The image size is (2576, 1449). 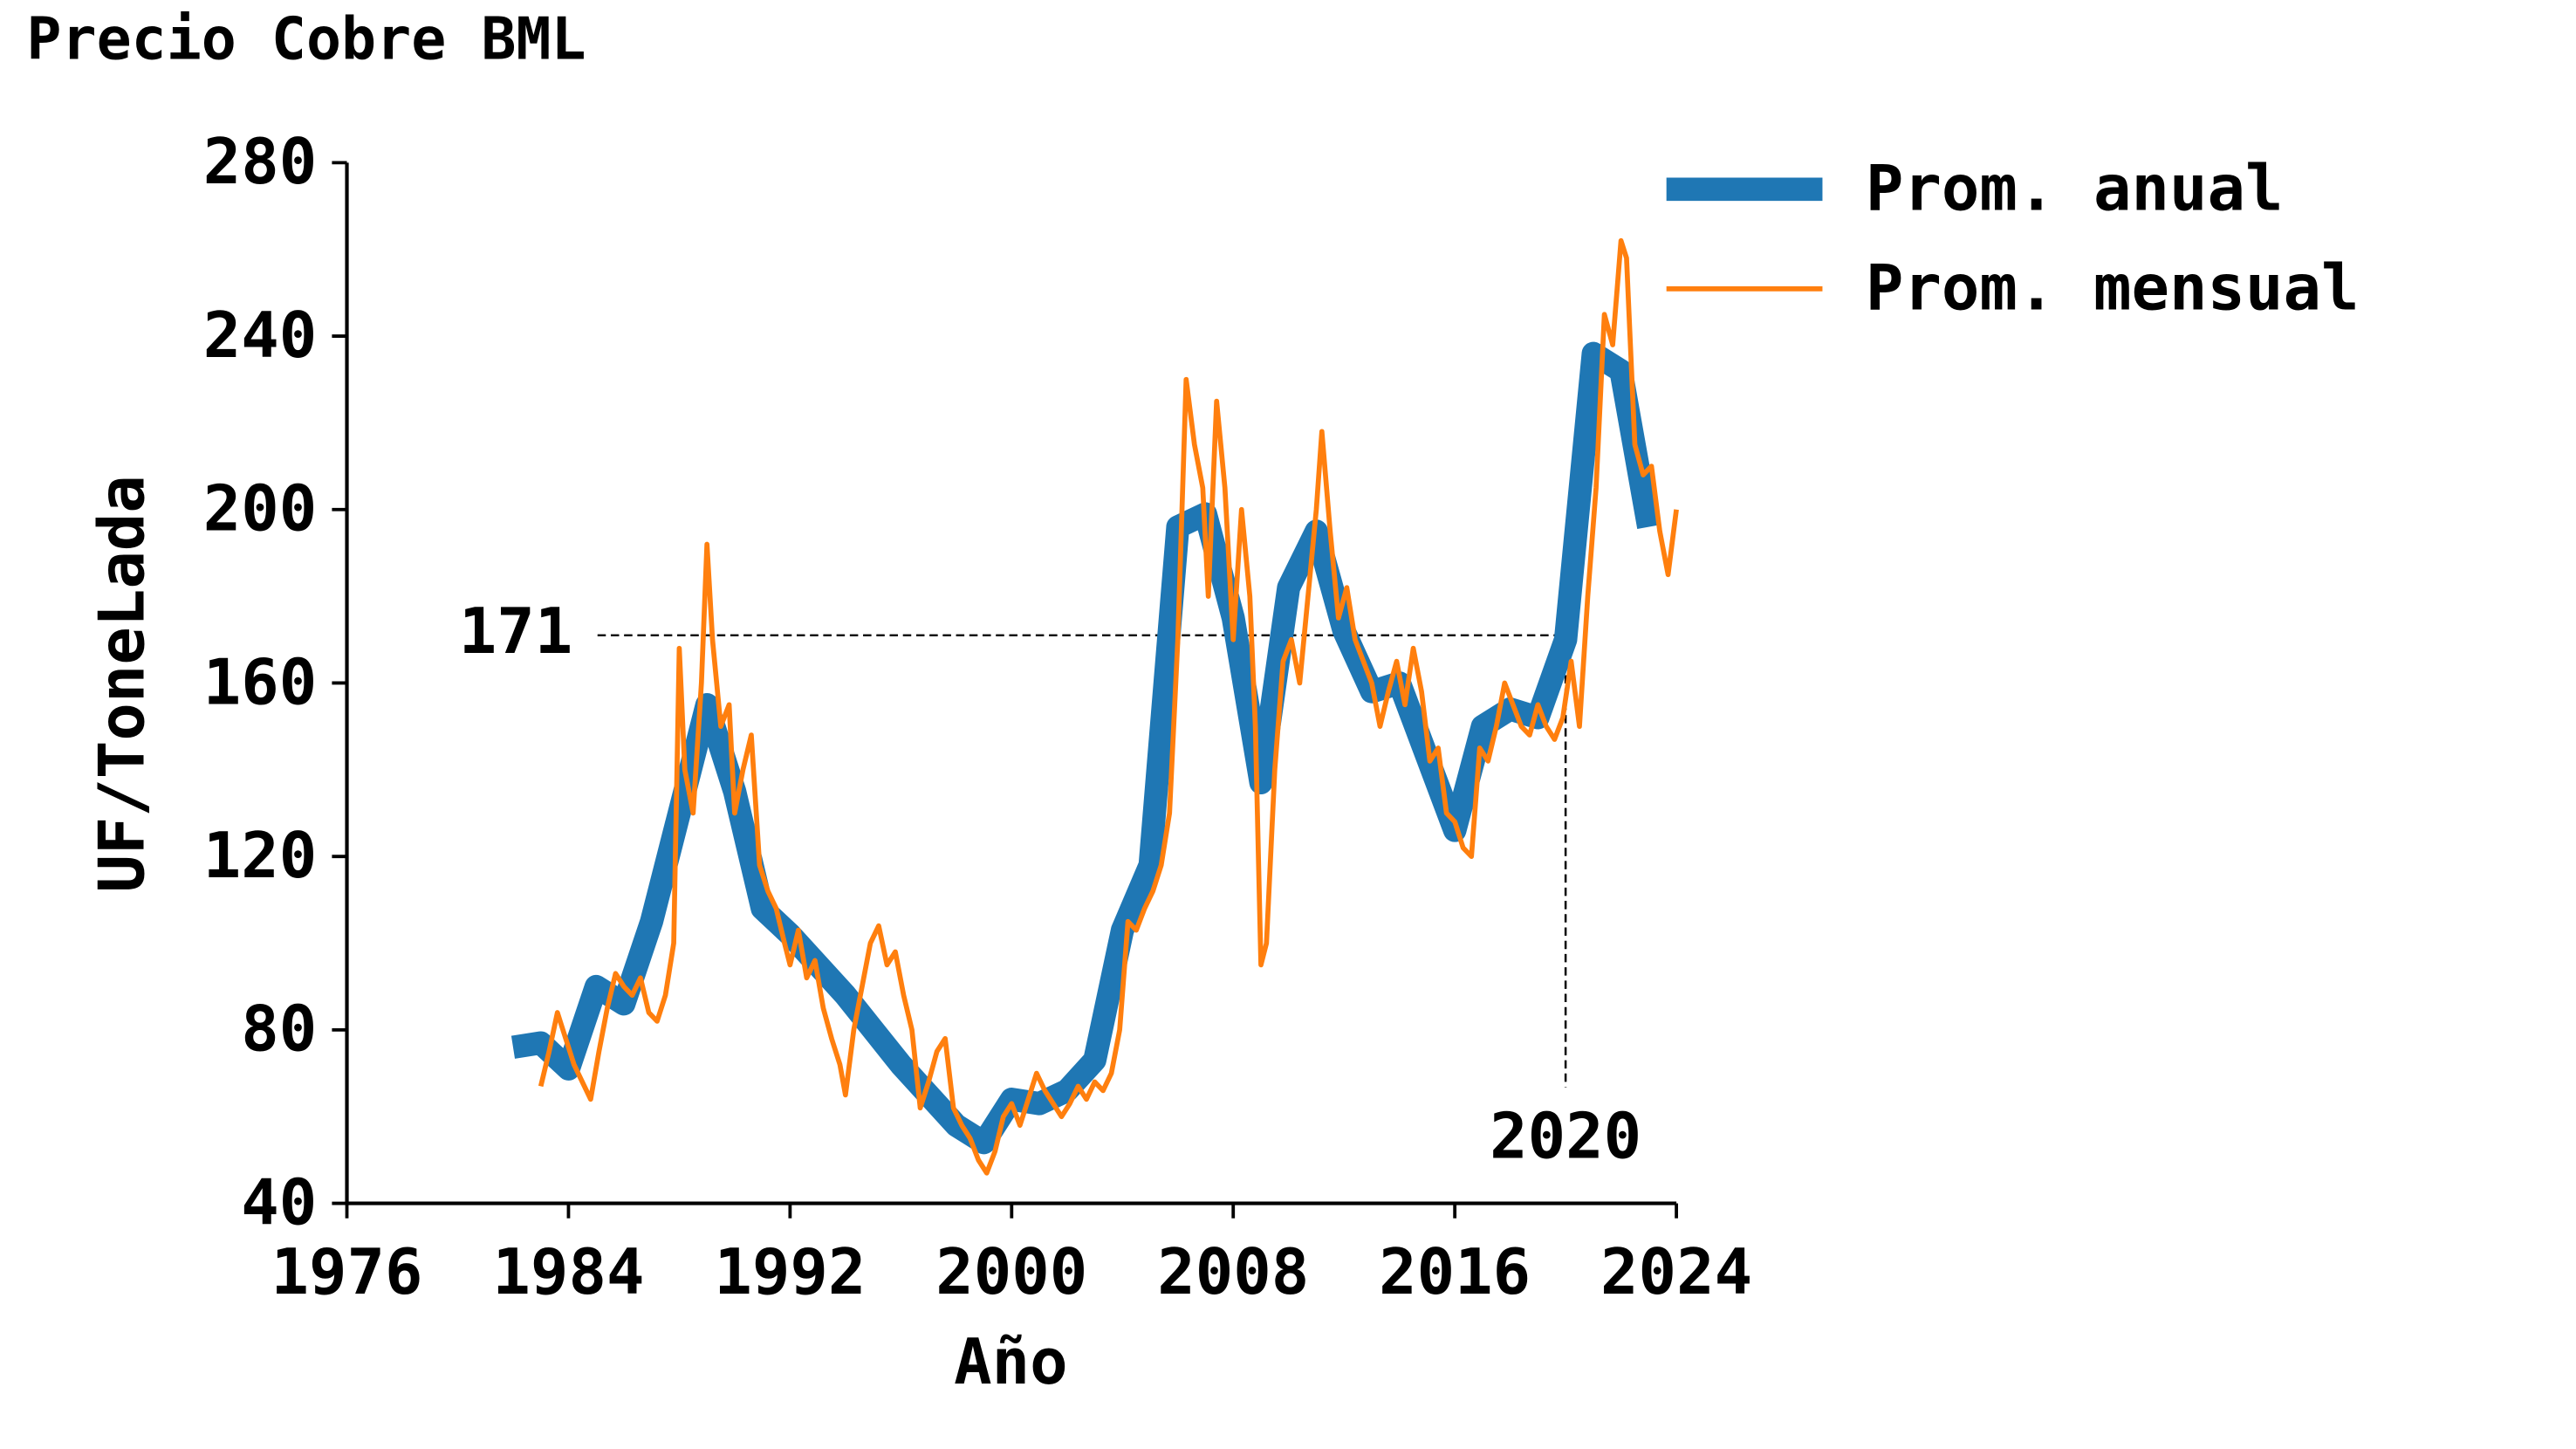 I want to click on y-tick-label: 40, so click(x=279, y=1203).